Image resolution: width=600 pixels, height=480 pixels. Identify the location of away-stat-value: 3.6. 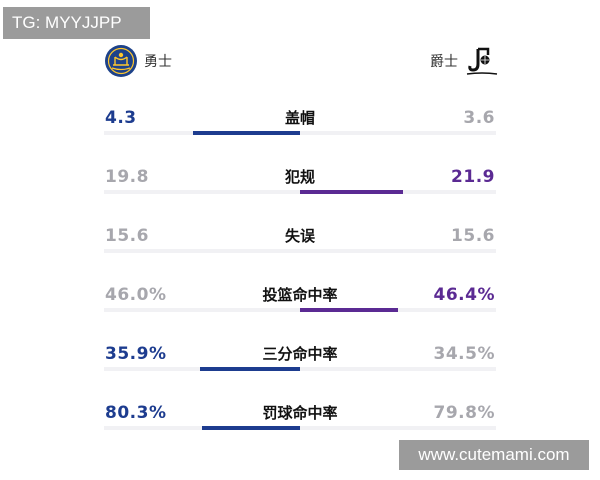
(479, 118).